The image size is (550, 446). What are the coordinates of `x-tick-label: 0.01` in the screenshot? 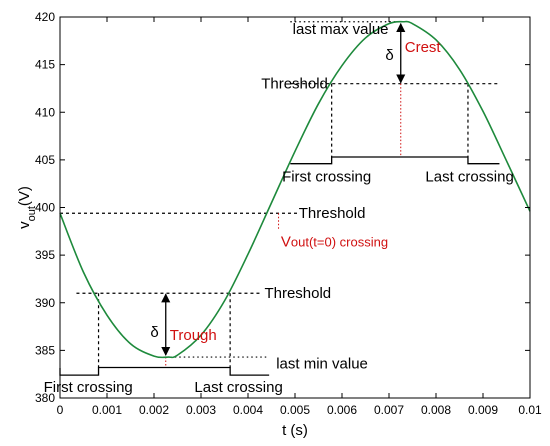 It's located at (530, 410).